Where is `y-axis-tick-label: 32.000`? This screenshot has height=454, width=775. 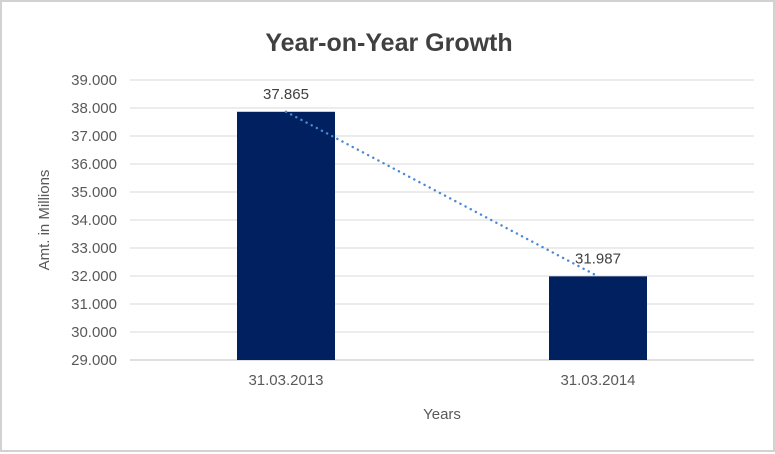 y-axis-tick-label: 32.000 is located at coordinates (94, 276).